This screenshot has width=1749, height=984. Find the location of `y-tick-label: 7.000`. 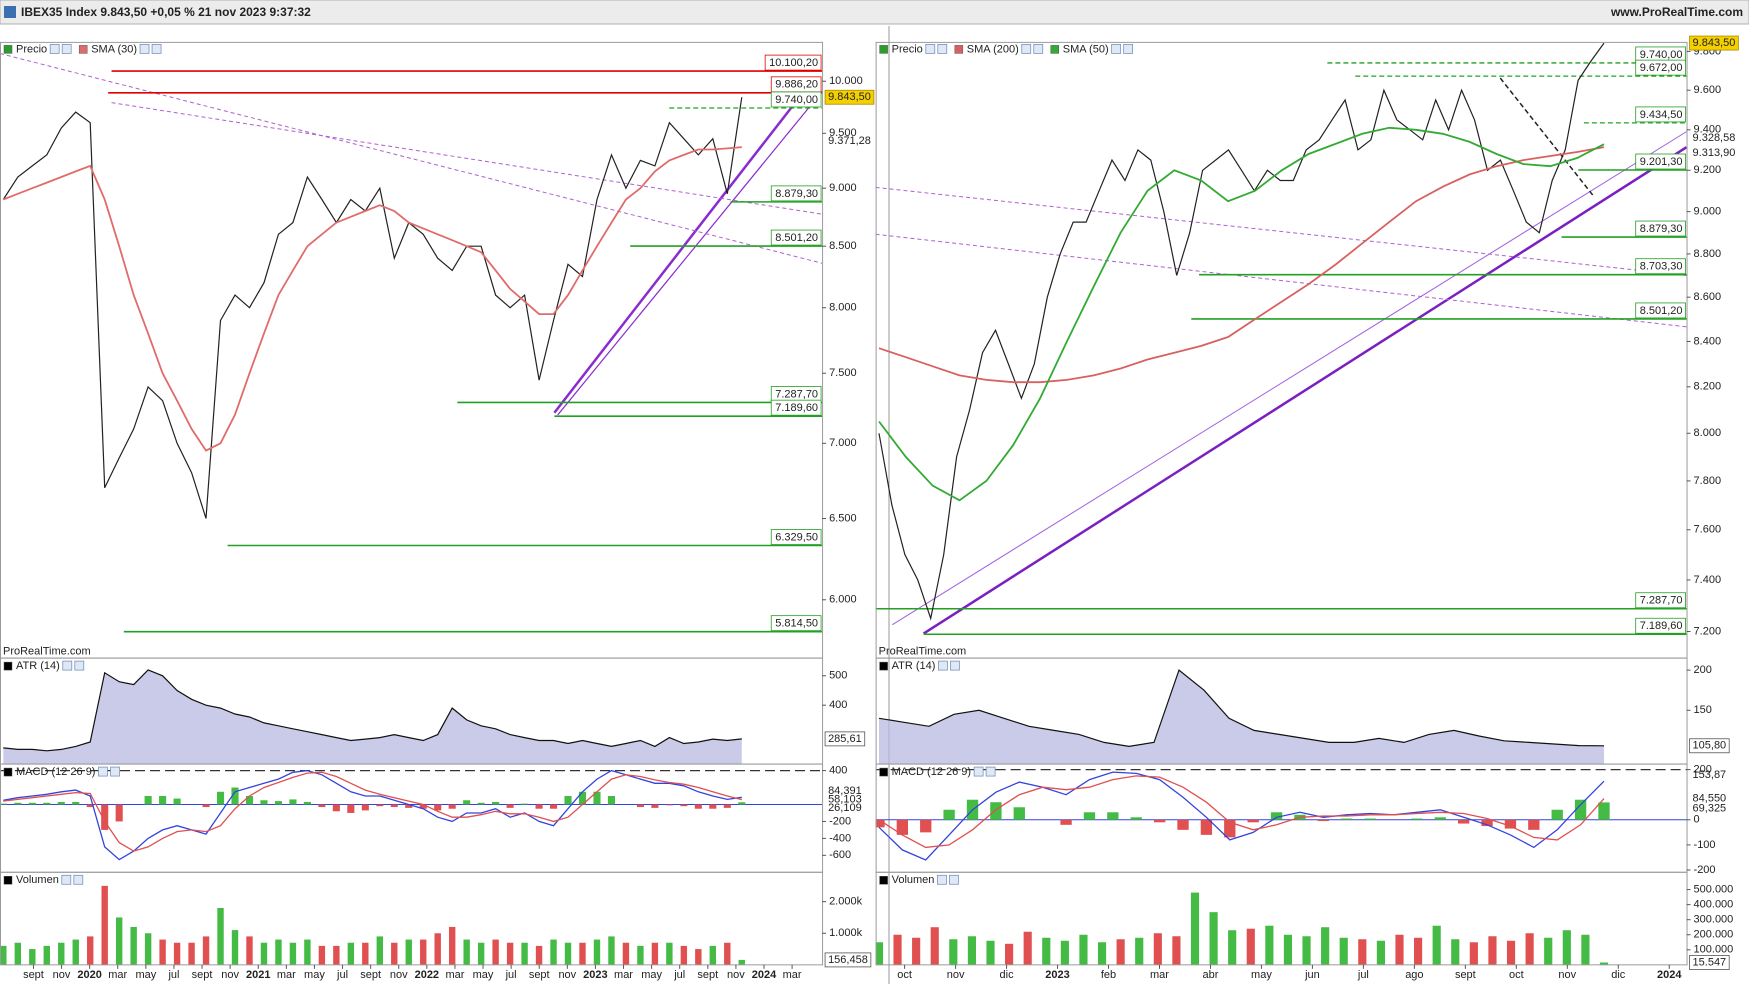

y-tick-label: 7.000 is located at coordinates (843, 443).